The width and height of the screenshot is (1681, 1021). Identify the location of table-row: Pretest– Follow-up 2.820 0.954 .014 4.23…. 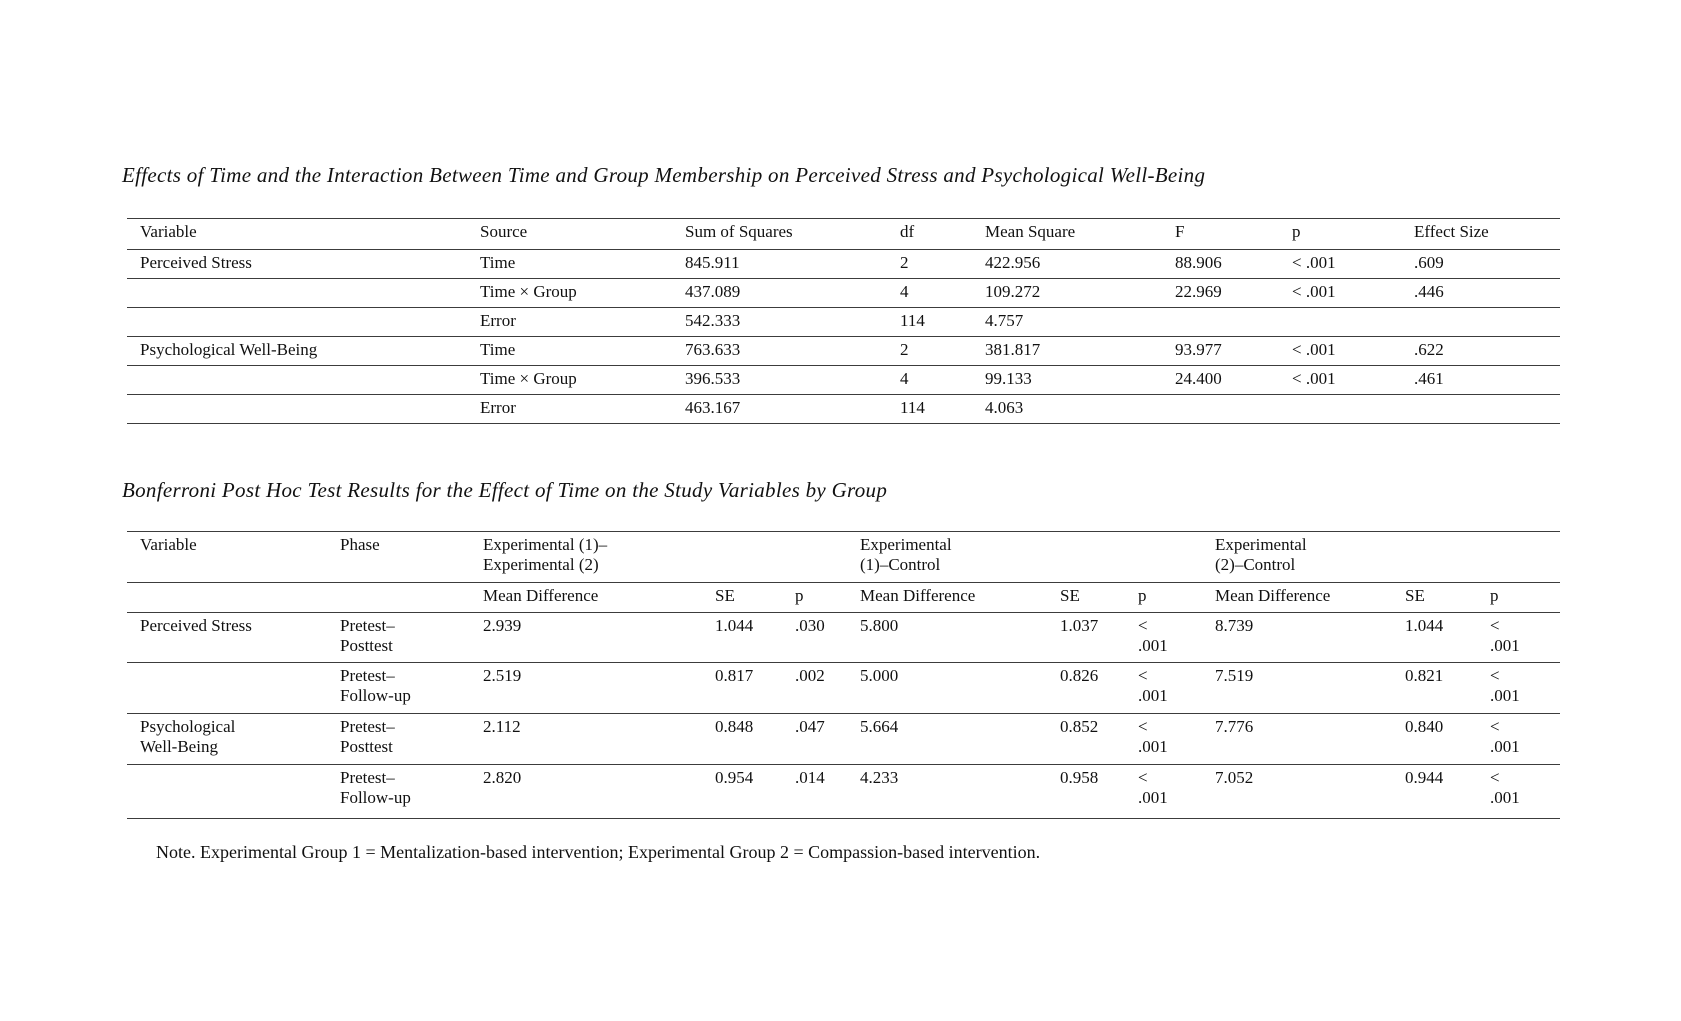
(843, 792).